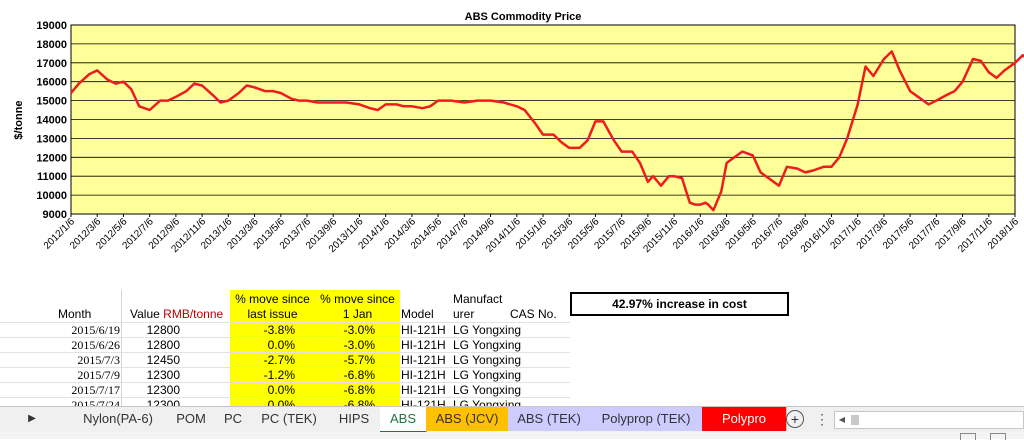  I want to click on scrollbar-thumb, so click(855, 420).